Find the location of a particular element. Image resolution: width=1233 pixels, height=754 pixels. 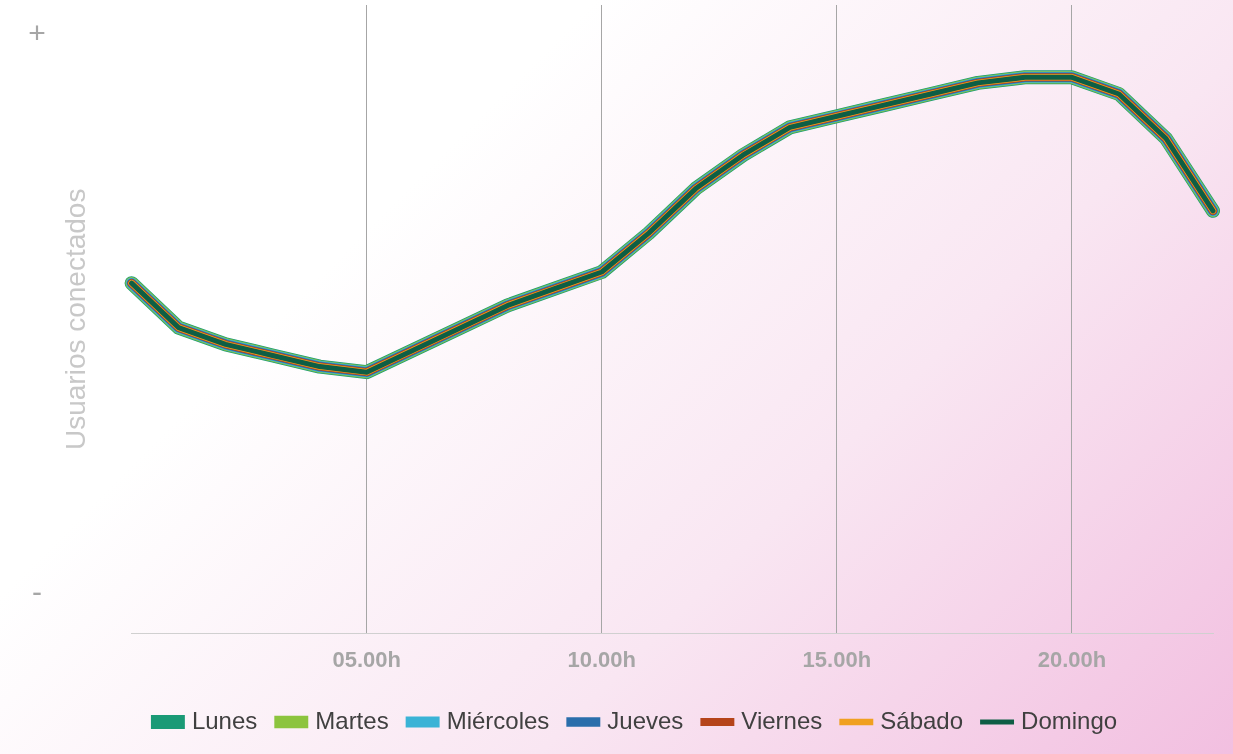

legend-label: Viernes is located at coordinates (782, 720).